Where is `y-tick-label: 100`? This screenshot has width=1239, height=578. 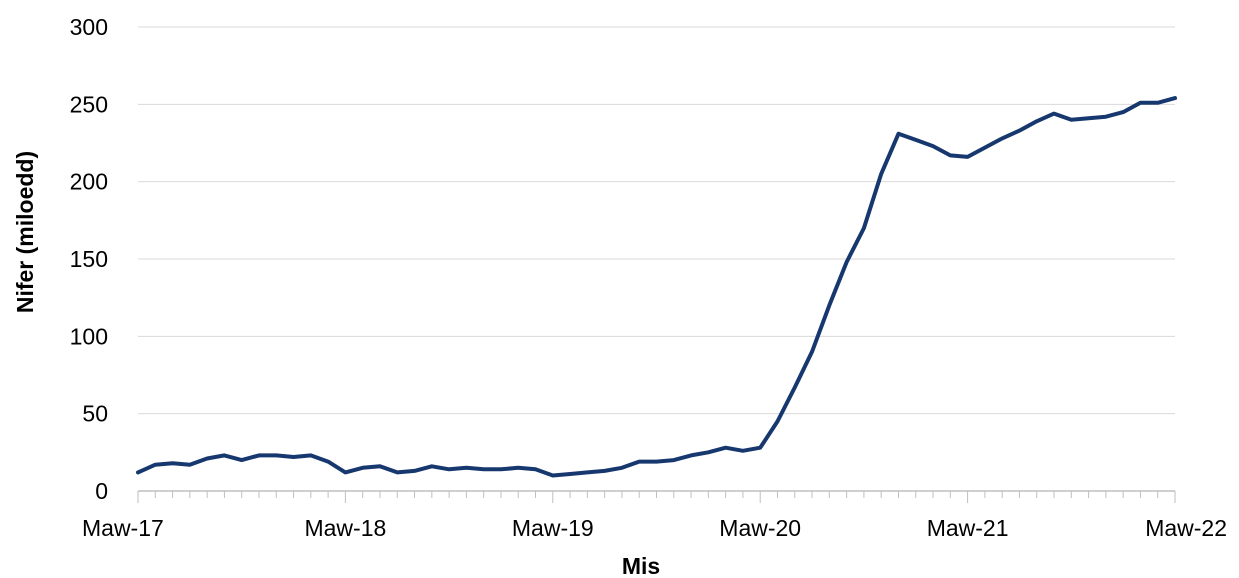
y-tick-label: 100 is located at coordinates (89, 336).